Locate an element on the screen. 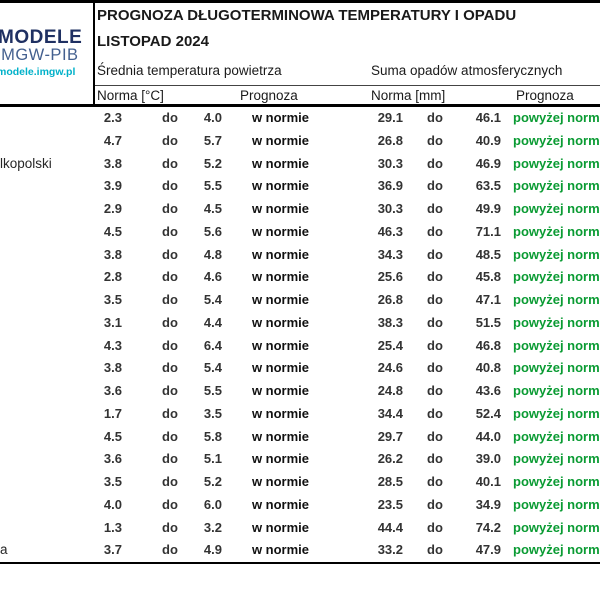 The width and height of the screenshot is (600, 600). top-border is located at coordinates (300, 1).